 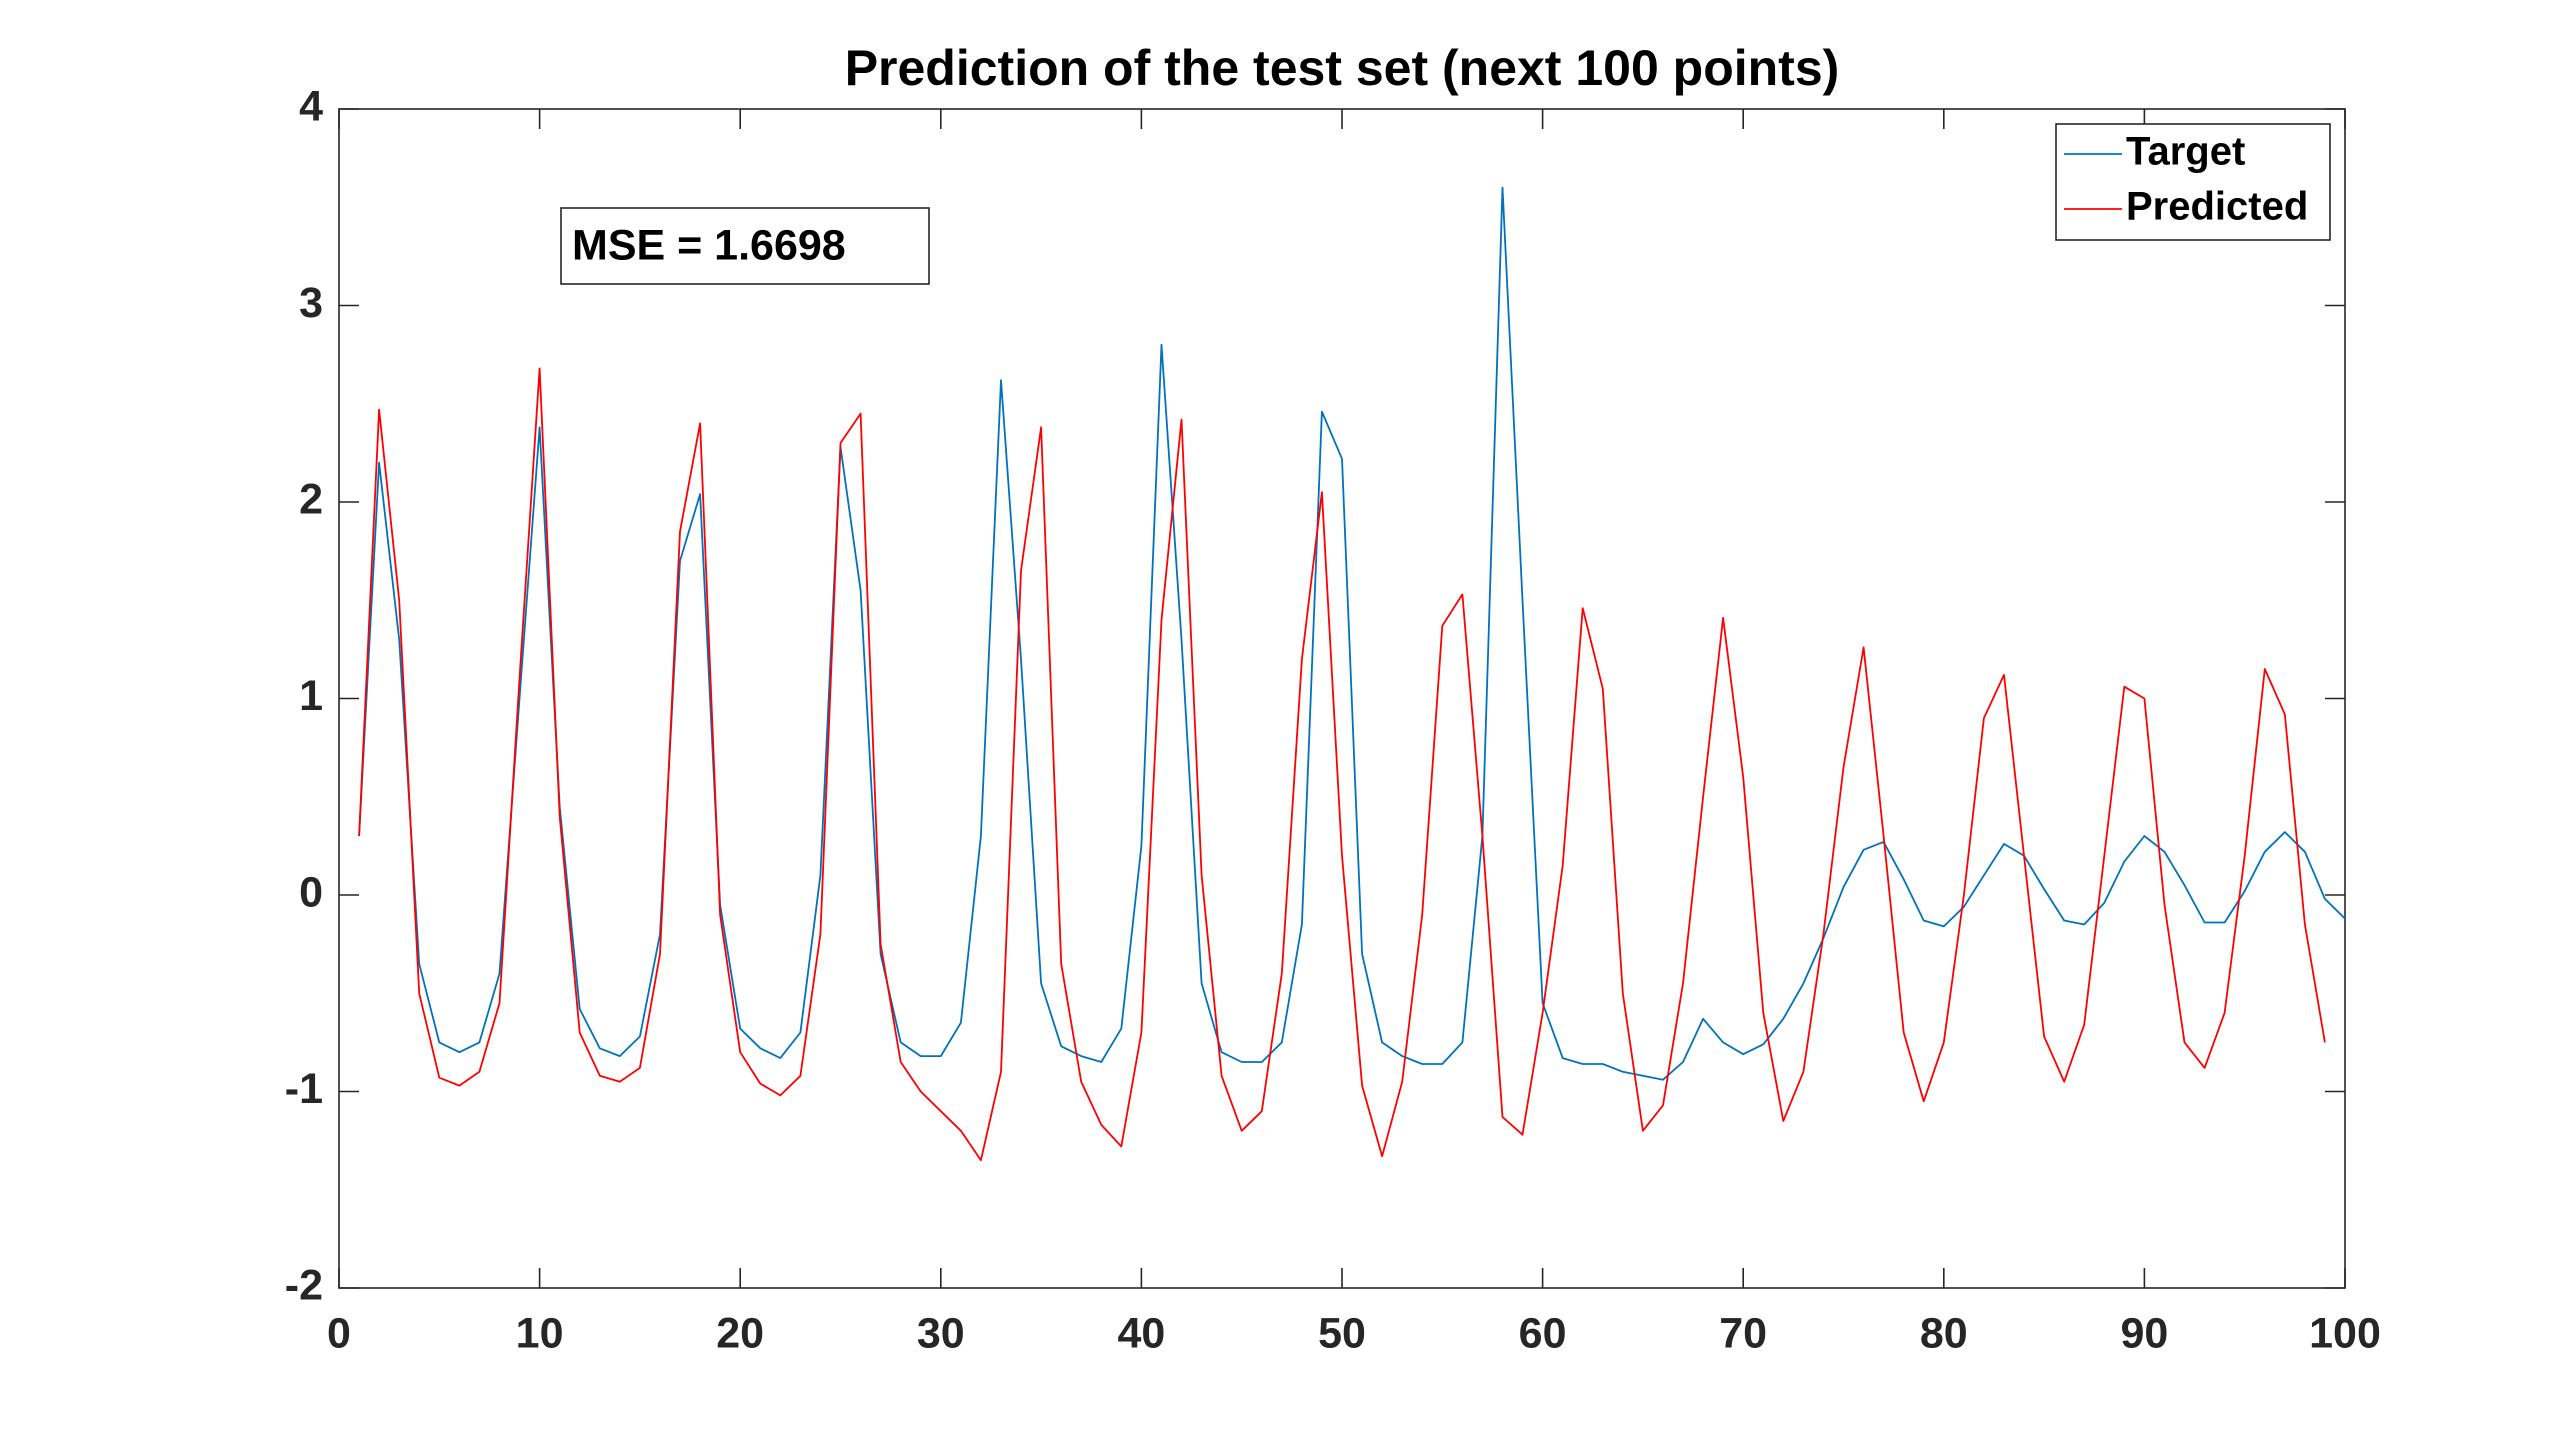 I want to click on y-tick-label: 2, so click(x=311, y=499).